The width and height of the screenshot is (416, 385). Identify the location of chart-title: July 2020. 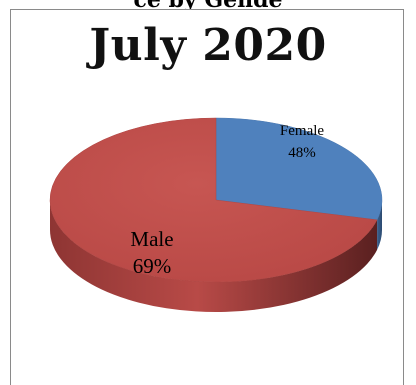
(208, 45).